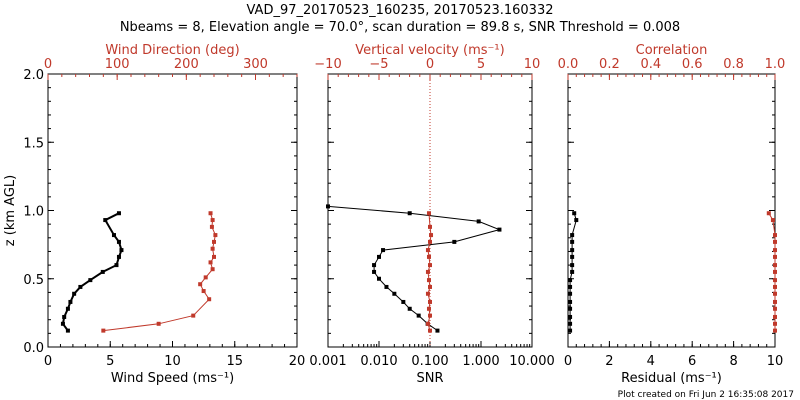 This screenshot has width=800, height=400. What do you see at coordinates (481, 64) in the screenshot?
I see `x-top-tick-label: 5` at bounding box center [481, 64].